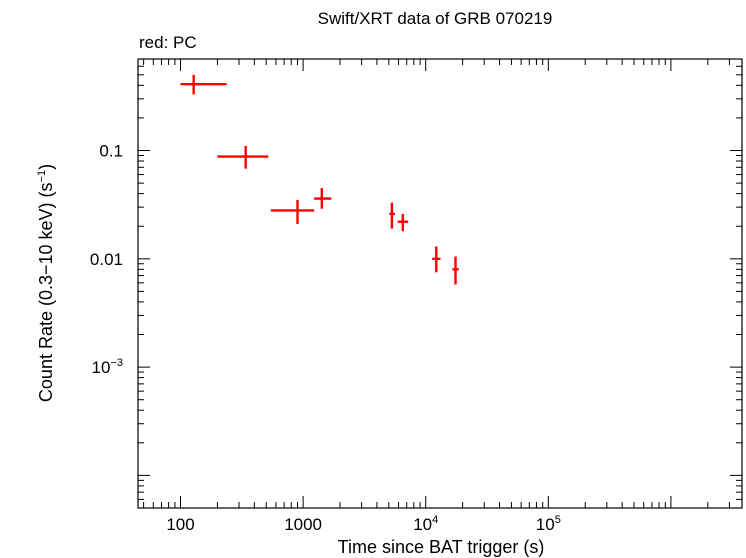 Image resolution: width=746 pixels, height=558 pixels. What do you see at coordinates (101, 367) in the screenshot?
I see `y-tick-label-base: 10` at bounding box center [101, 367].